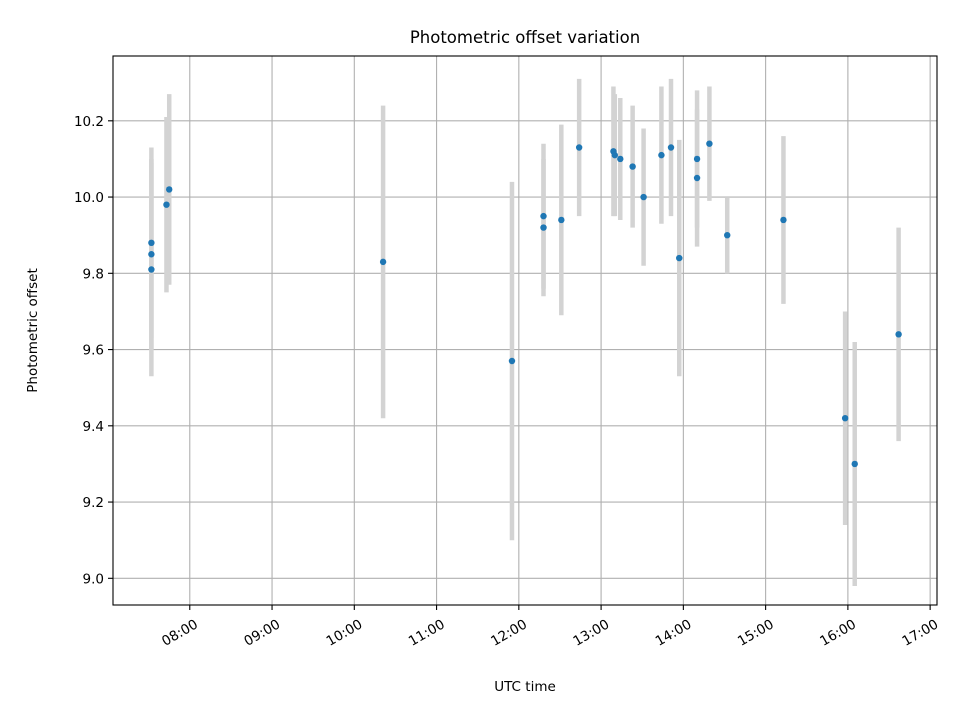  I want to click on y-axis: 9.0 9.2 9.4 9.6 9.8 10.0 10.2, so click(93, 350).